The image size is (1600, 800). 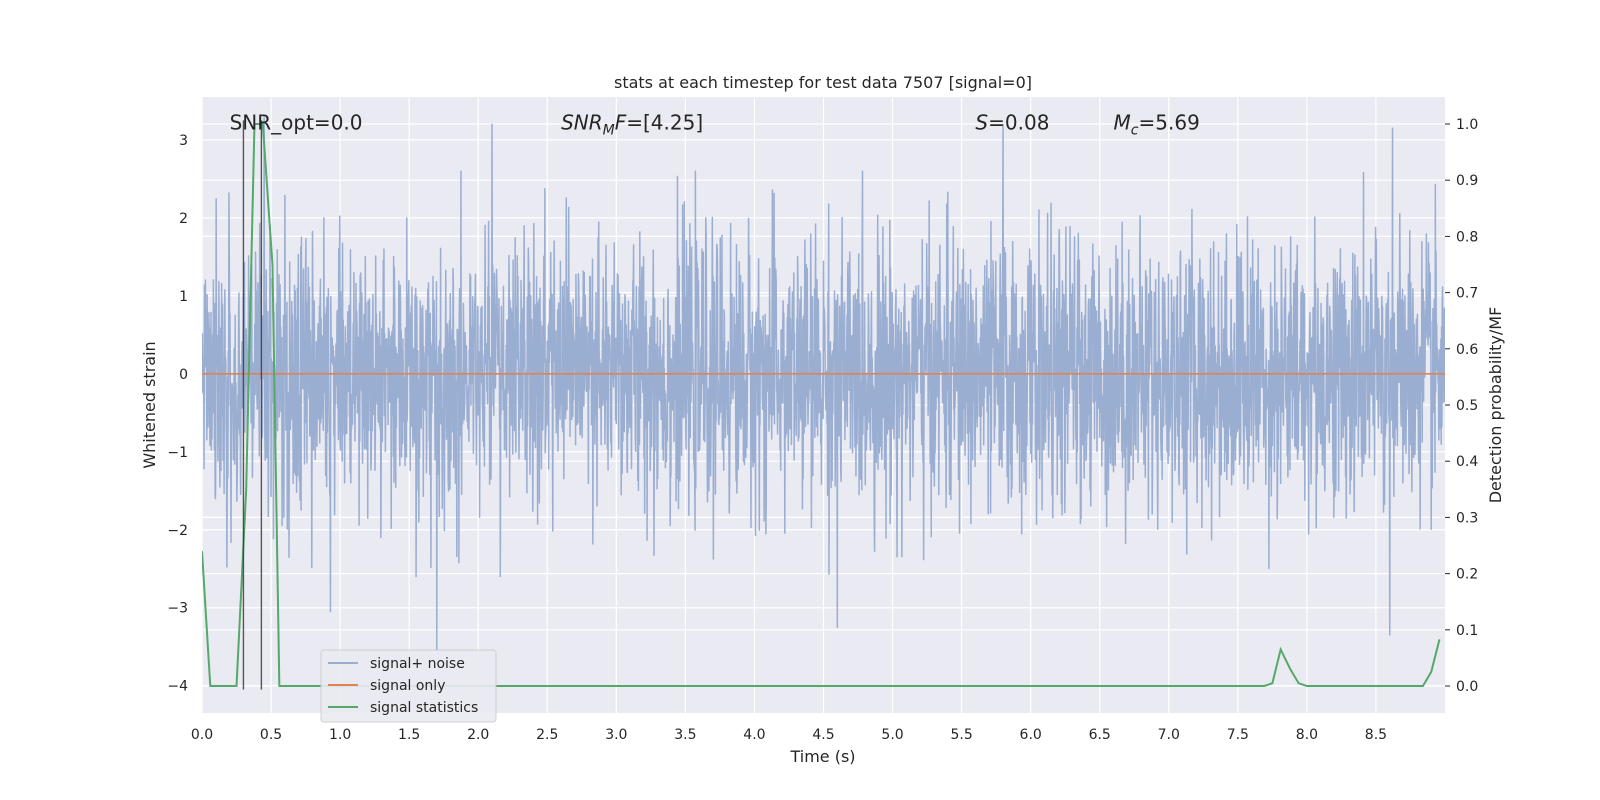 I want to click on x-tick-label: 8.5, so click(x=1376, y=735).